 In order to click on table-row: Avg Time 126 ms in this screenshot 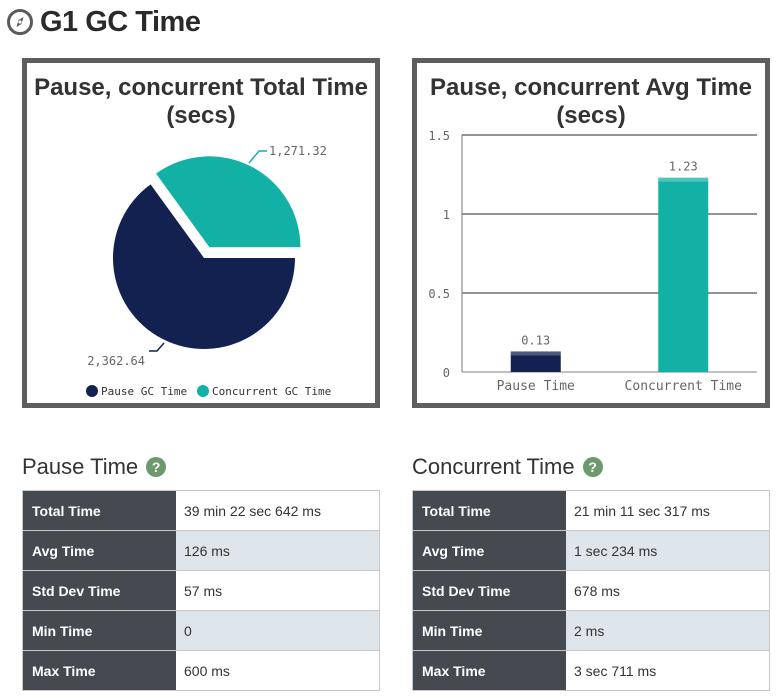, I will do `click(201, 550)`.